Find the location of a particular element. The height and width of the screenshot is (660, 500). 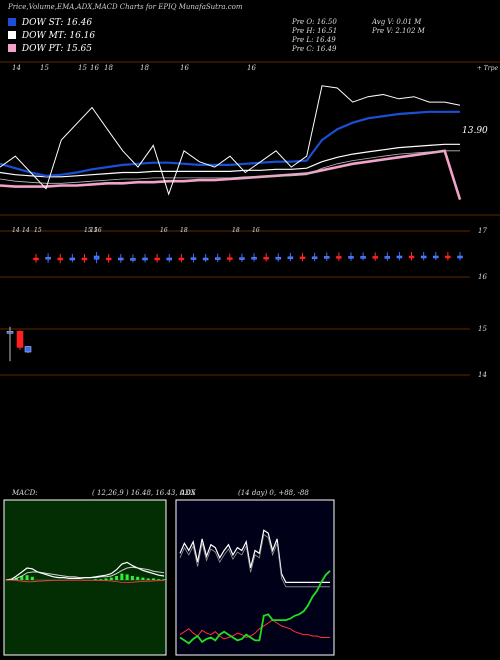

macd-params: ( 12,26,9 ) 16.48, 16.43, 0.05 is located at coordinates (144, 493).